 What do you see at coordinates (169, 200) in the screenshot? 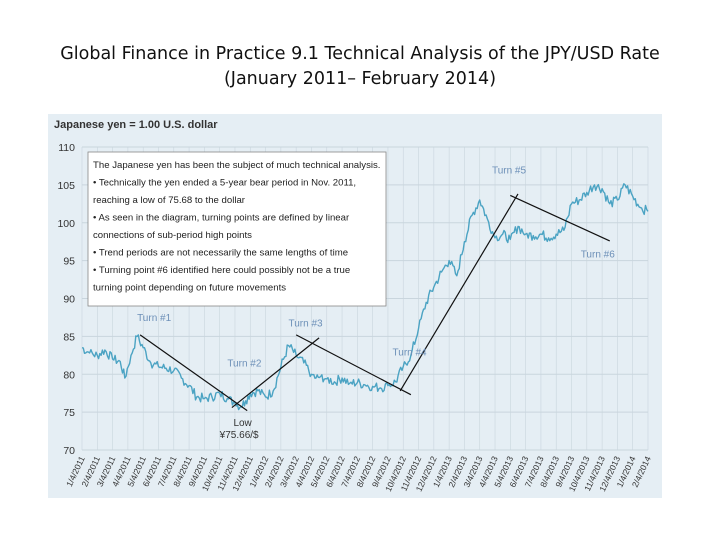
I see `info-box-line: reaching a low of 75.68 to the dollar` at bounding box center [169, 200].